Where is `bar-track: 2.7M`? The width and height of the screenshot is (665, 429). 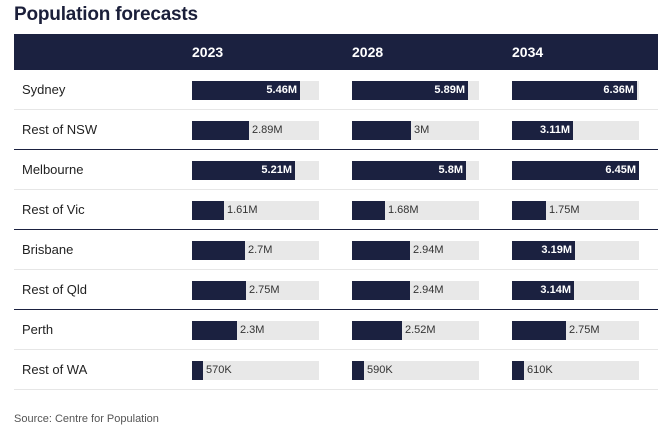
bar-track: 2.7M is located at coordinates (255, 250).